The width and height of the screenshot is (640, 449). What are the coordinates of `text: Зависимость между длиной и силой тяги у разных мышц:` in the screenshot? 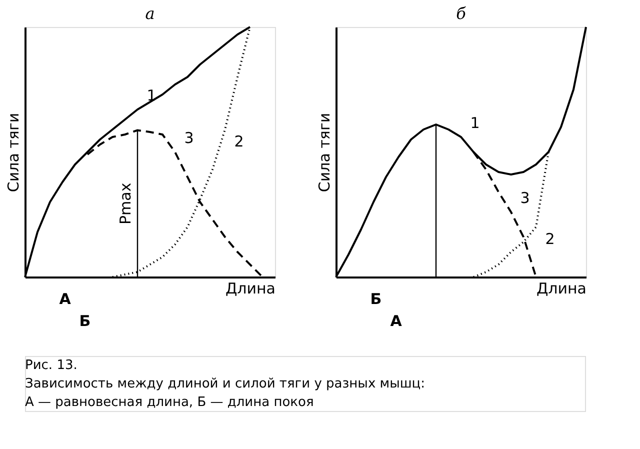 It's located at (225, 384).